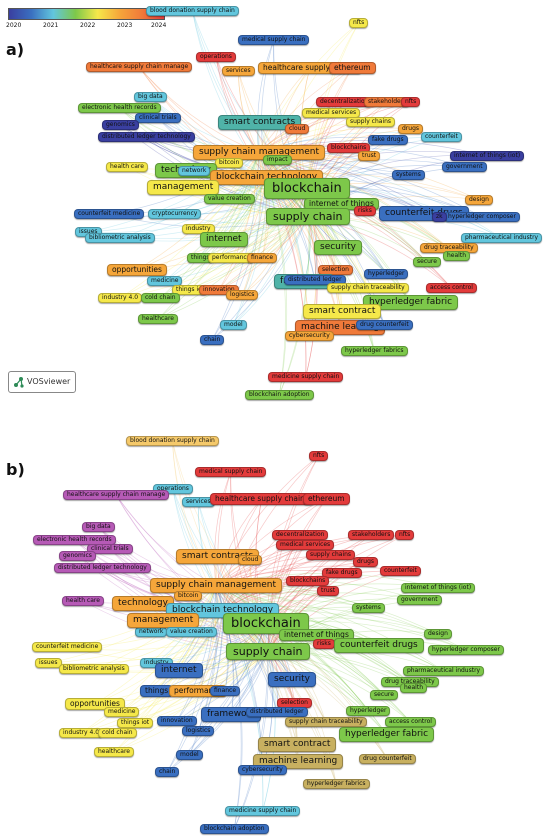  Describe the element at coordinates (439, 217) in the screenshot. I see `keyword-node: zk` at that location.